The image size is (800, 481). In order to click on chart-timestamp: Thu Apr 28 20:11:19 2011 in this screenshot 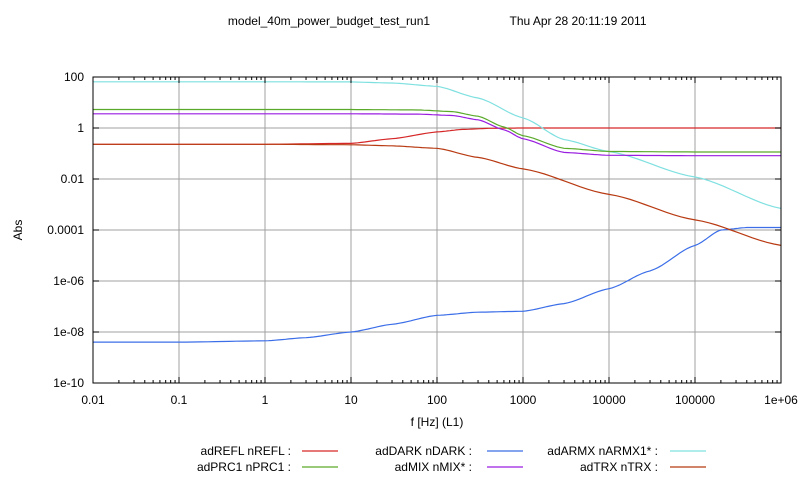, I will do `click(578, 21)`.